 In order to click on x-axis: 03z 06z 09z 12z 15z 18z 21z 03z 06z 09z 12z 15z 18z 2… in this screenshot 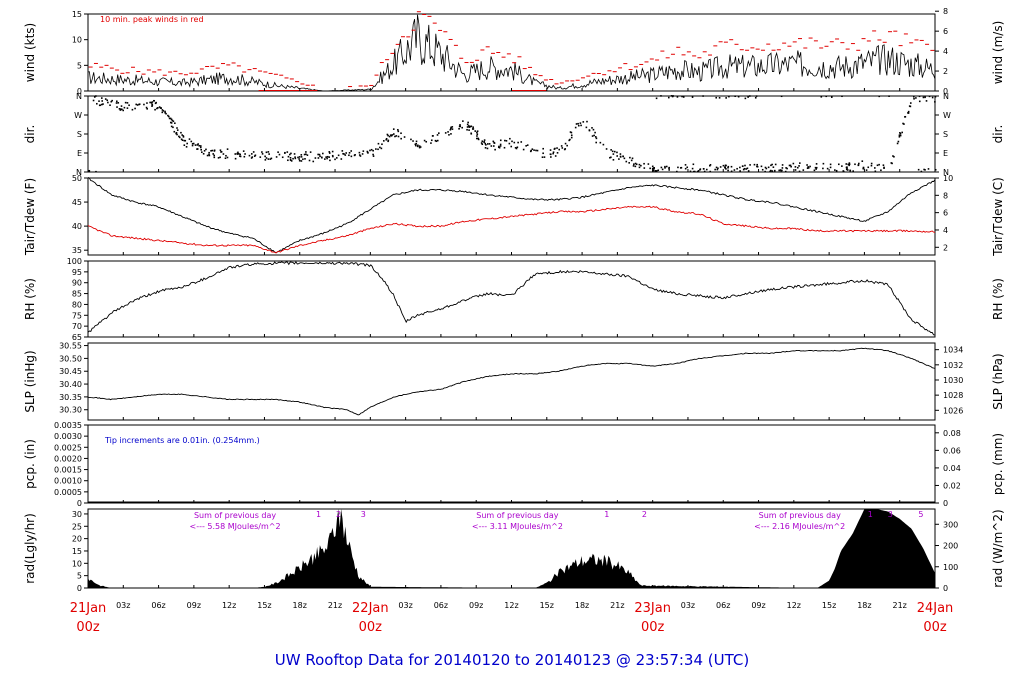, I will do `click(512, 618)`.